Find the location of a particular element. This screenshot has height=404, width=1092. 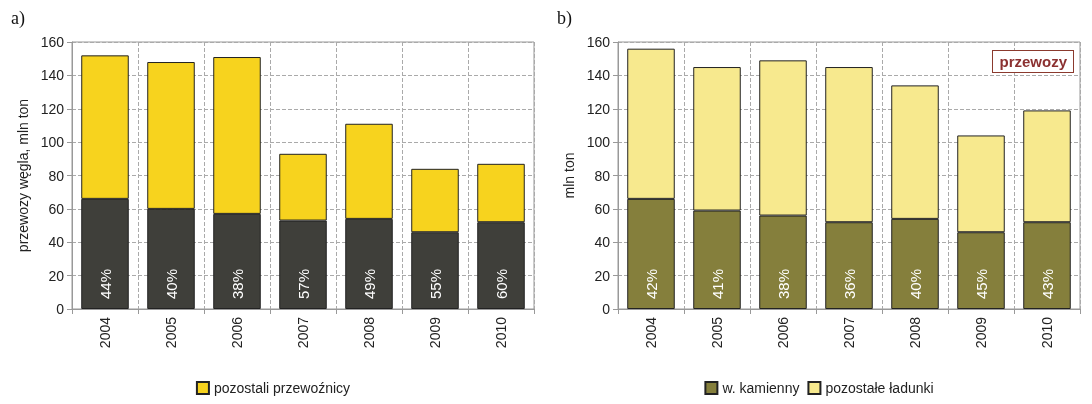

annotation: 49% is located at coordinates (369, 283).